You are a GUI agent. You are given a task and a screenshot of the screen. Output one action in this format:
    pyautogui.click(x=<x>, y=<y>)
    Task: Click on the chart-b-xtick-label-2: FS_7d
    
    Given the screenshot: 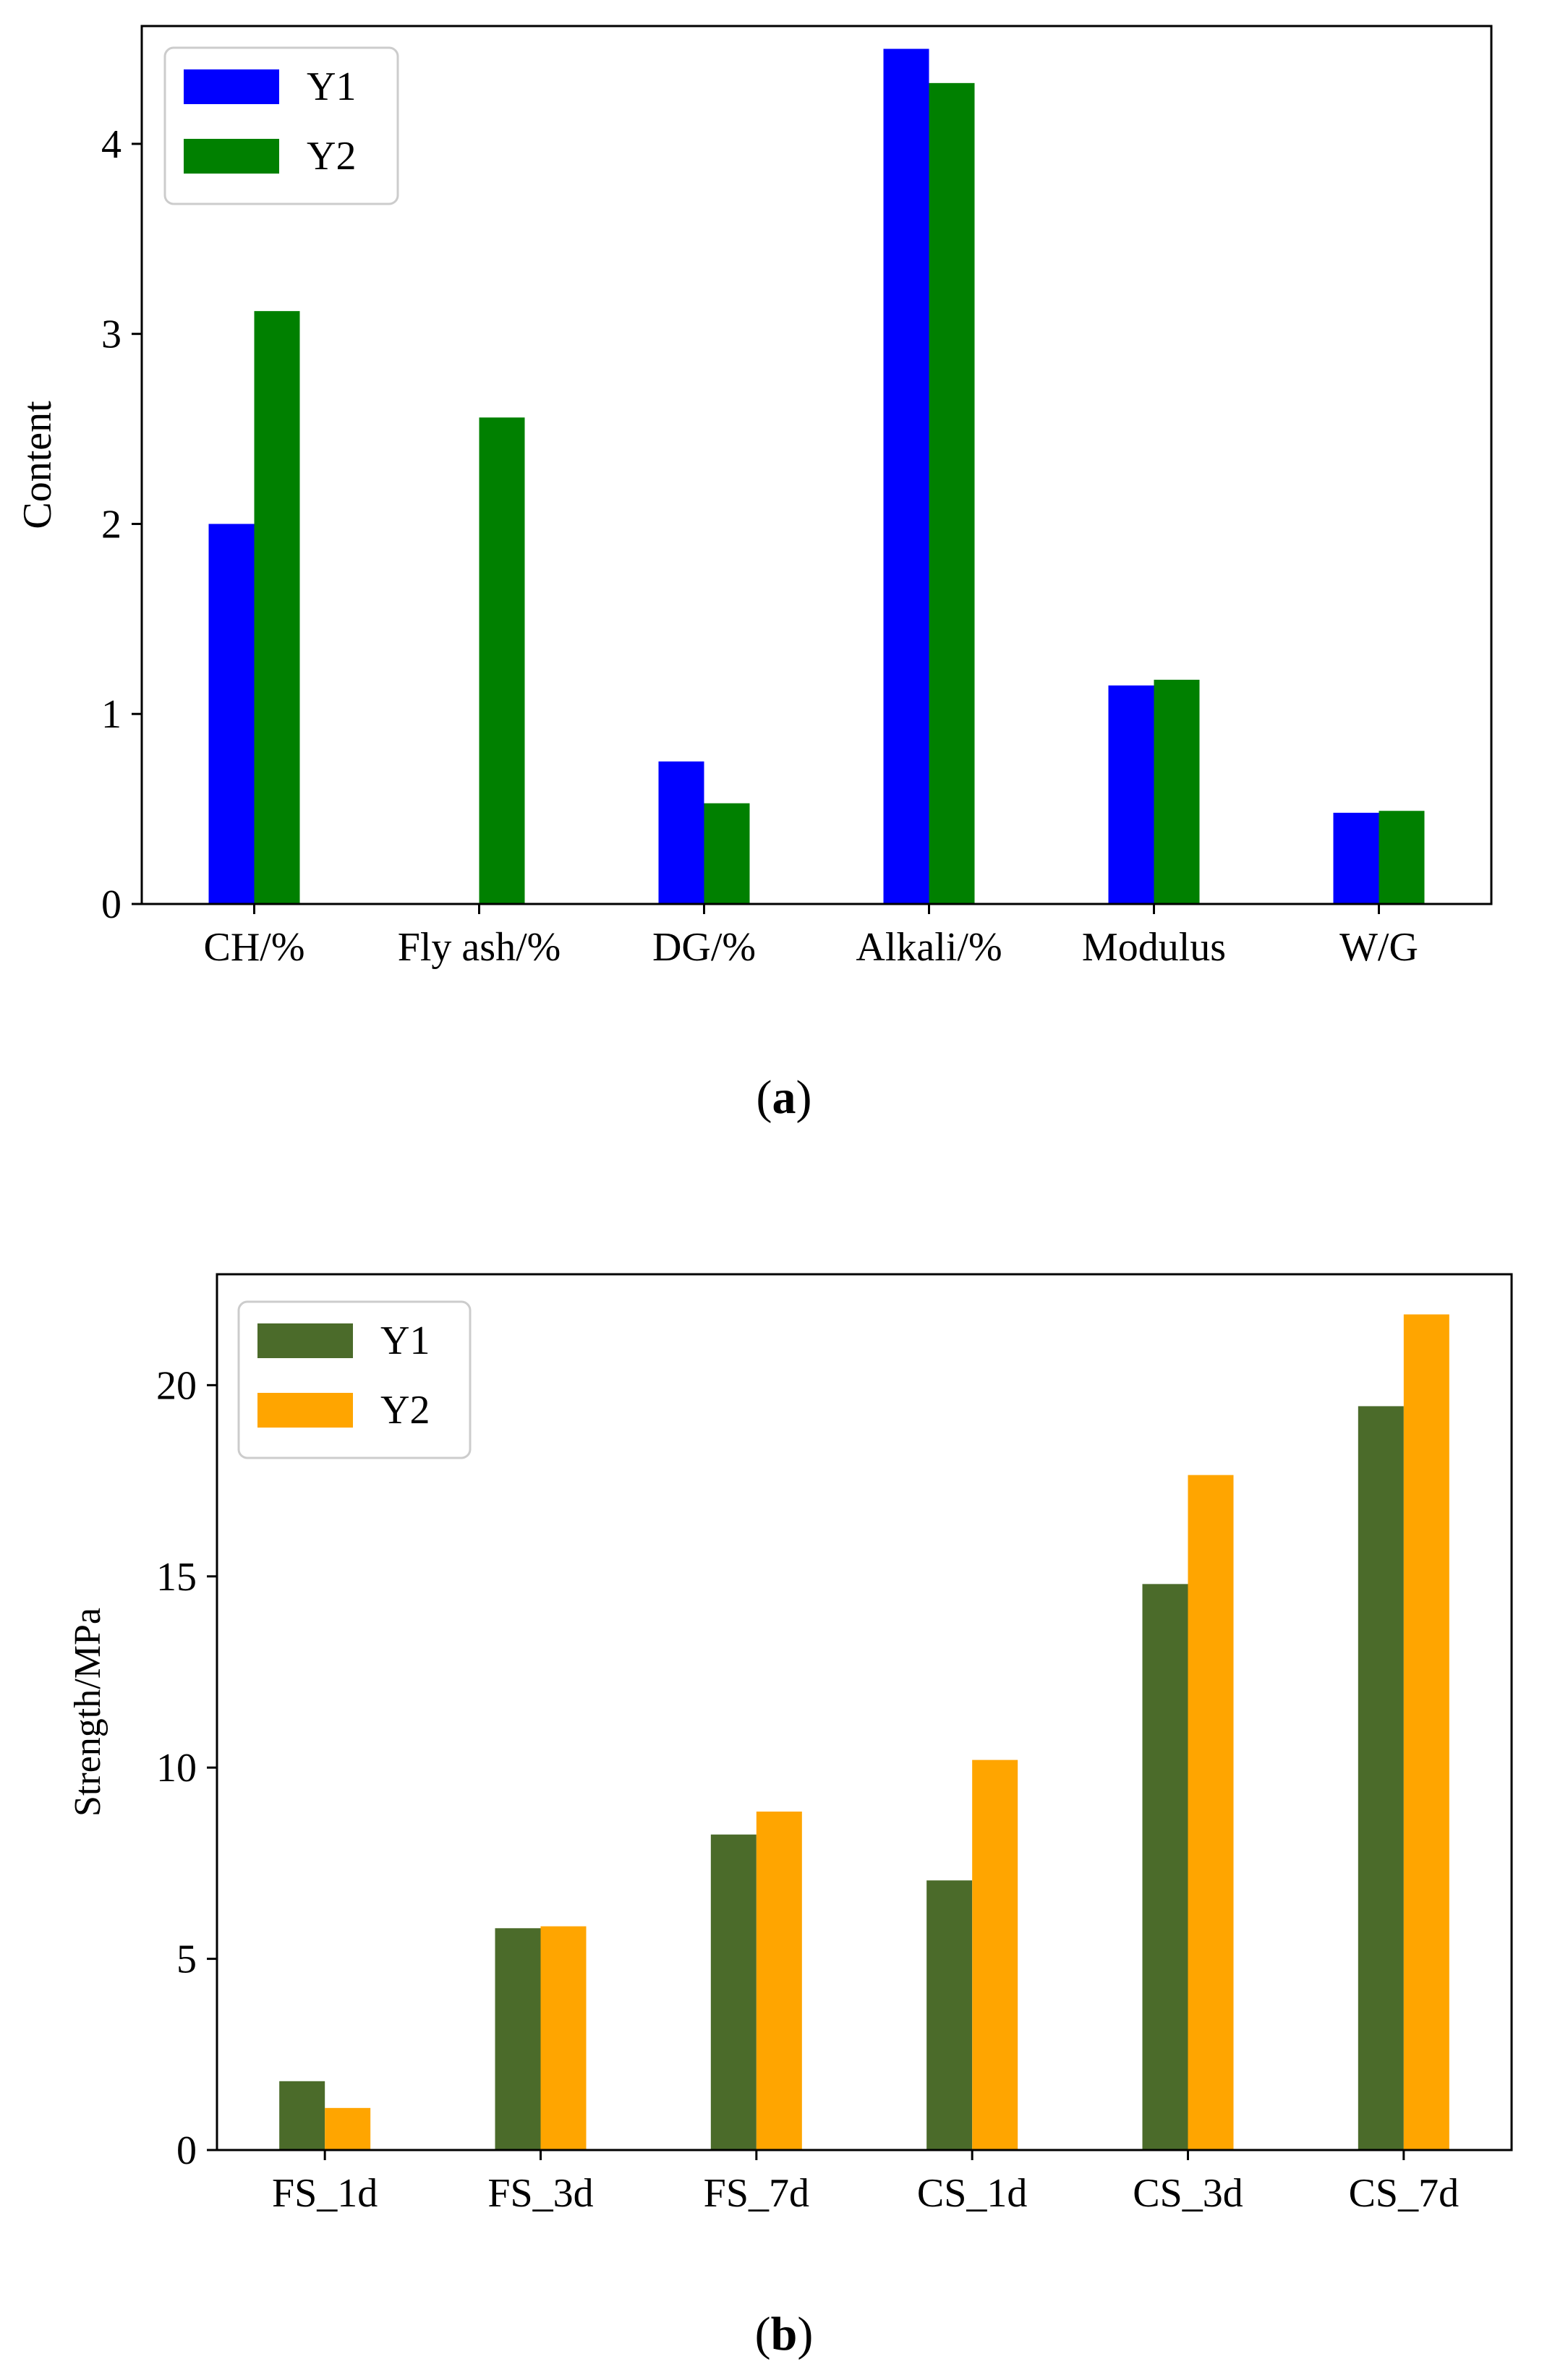 What is the action you would take?
    pyautogui.click(x=756, y=2193)
    